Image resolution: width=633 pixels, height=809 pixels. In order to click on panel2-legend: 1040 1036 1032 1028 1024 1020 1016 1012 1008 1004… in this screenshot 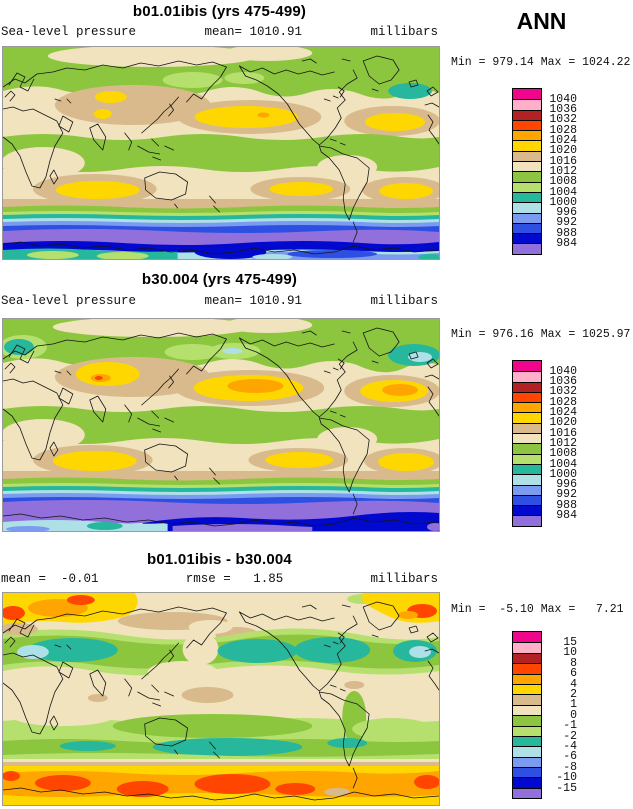, I will do `click(557, 443)`.